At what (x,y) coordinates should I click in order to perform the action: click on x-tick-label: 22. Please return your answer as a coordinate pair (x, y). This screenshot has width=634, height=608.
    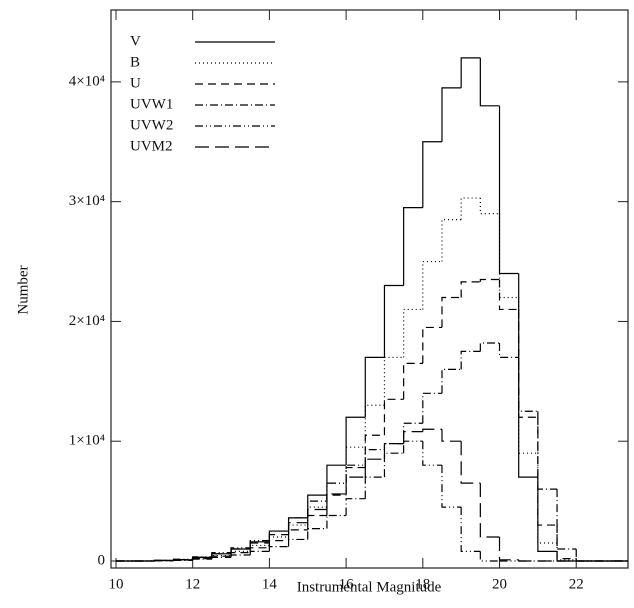
    Looking at the image, I should click on (576, 584).